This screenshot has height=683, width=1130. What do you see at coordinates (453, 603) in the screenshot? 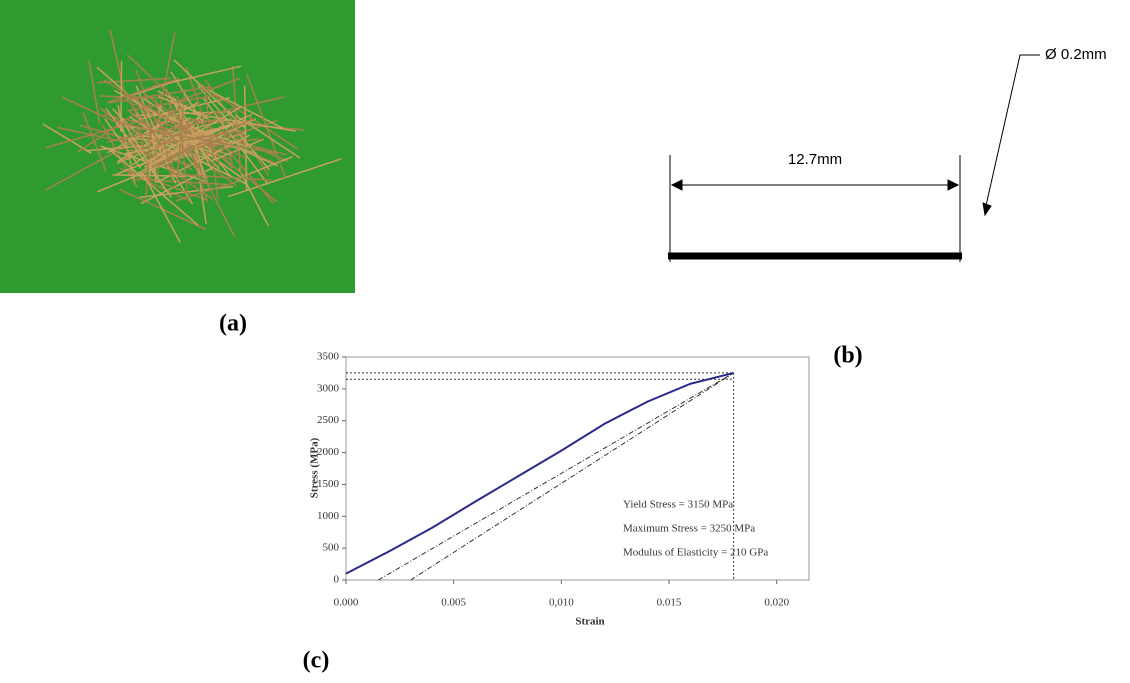
I see `x-tick-label: 0.005` at bounding box center [453, 603].